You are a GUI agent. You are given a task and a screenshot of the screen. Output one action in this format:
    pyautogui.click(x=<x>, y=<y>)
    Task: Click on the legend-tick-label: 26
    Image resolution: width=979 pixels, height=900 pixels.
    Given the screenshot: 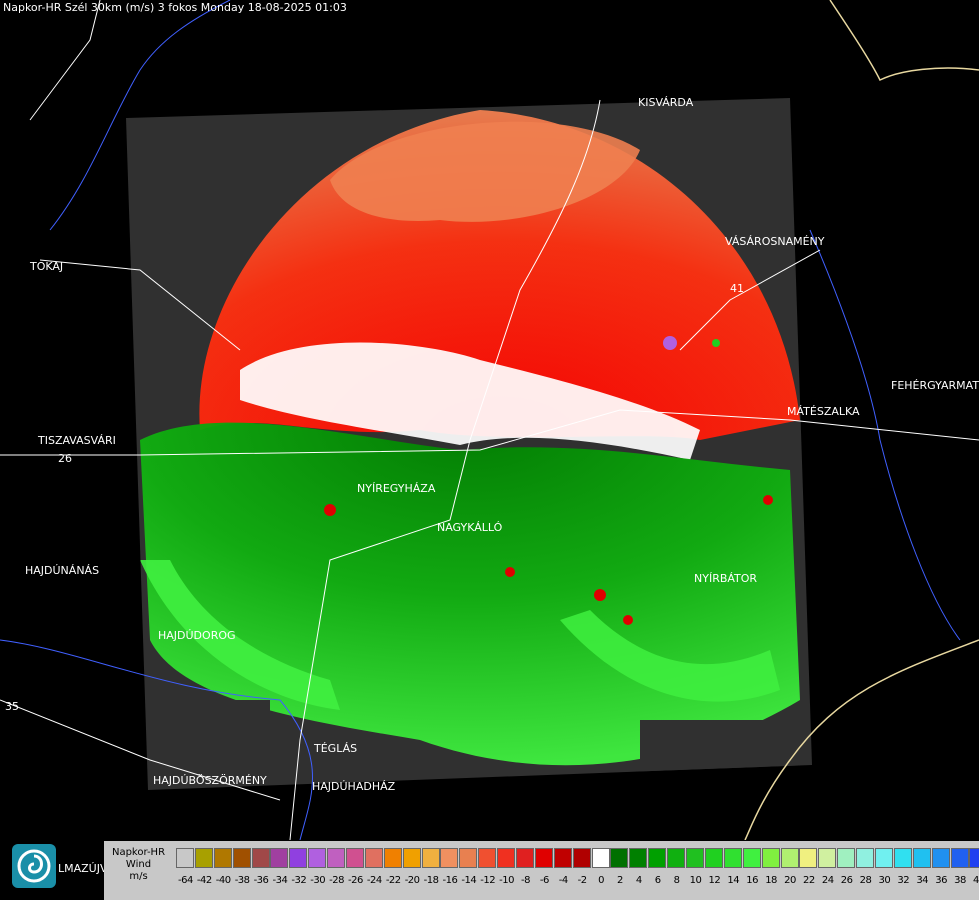 What is the action you would take?
    pyautogui.click(x=846, y=880)
    